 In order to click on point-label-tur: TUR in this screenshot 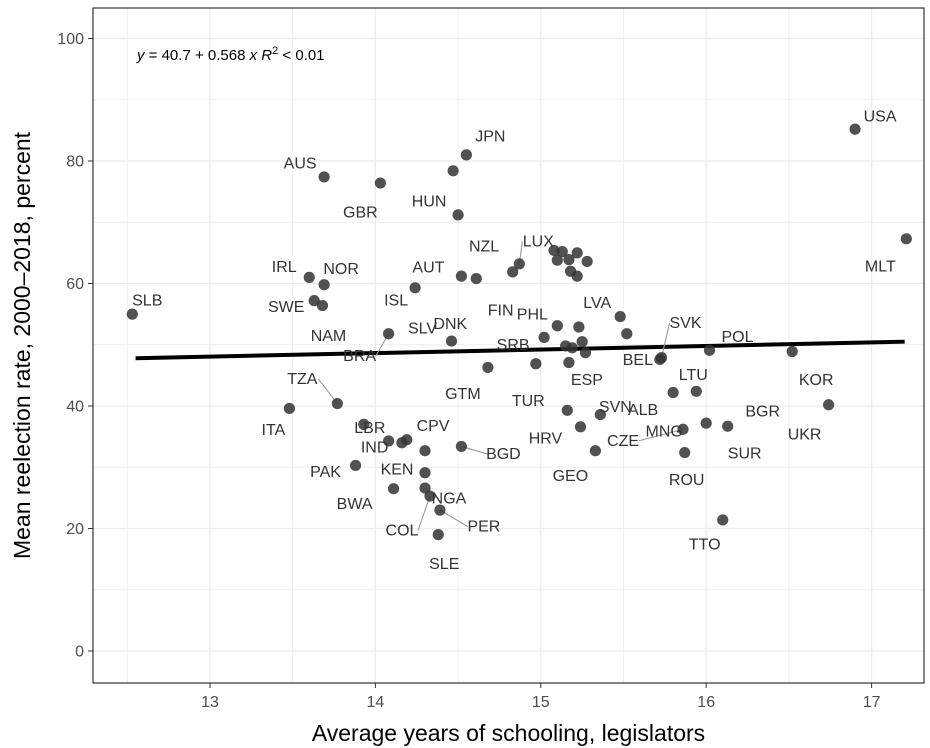, I will do `click(528, 401)`.